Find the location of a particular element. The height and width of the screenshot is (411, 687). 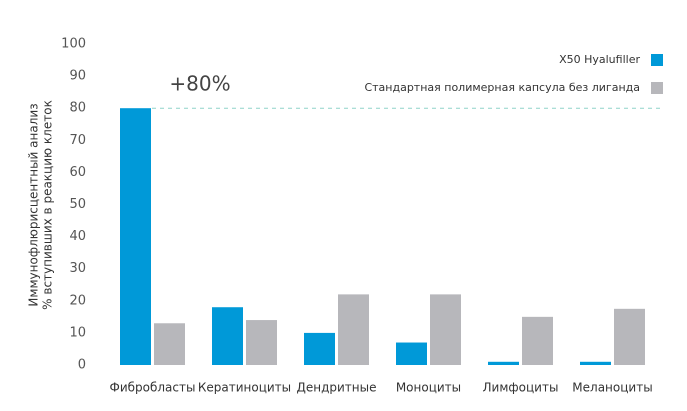

x-tick-label: Лимфоциты is located at coordinates (521, 388).